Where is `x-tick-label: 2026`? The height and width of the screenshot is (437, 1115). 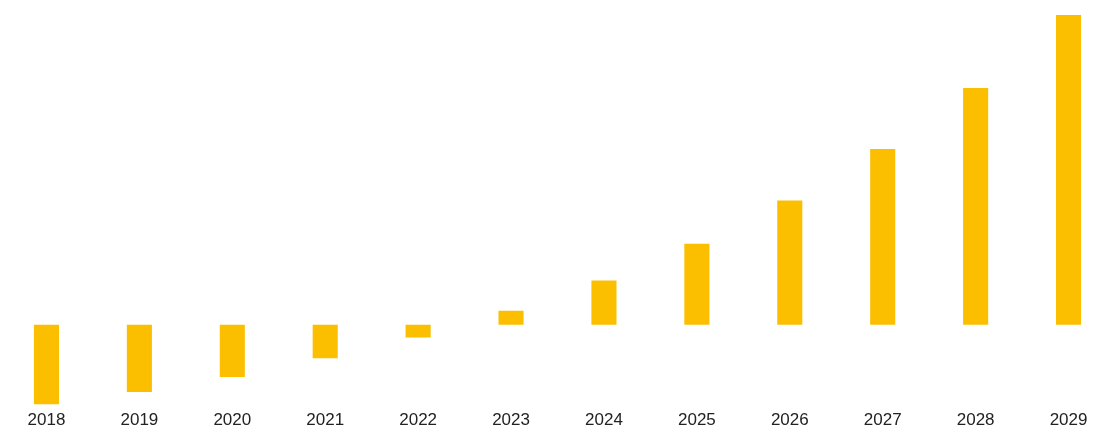 x-tick-label: 2026 is located at coordinates (789, 420).